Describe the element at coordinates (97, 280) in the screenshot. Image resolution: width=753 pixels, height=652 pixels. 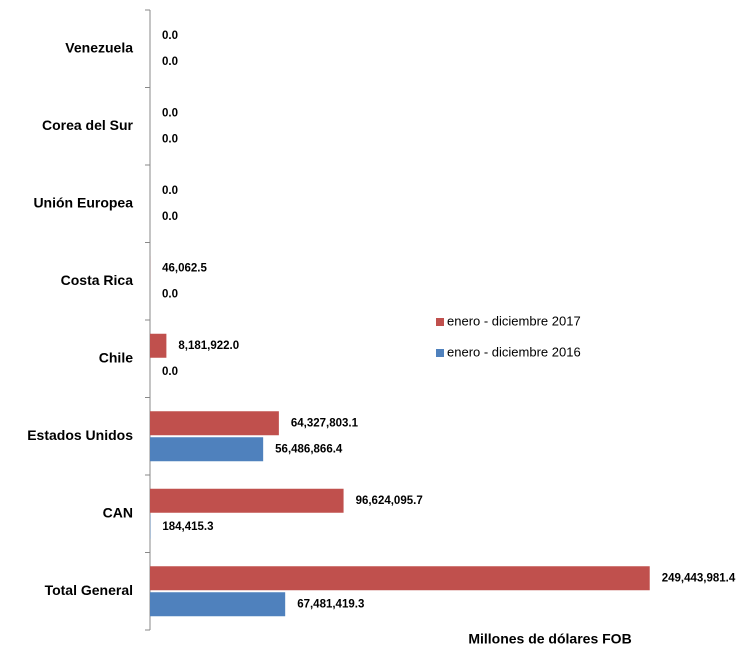
I see `category-label: Costa Rica` at that location.